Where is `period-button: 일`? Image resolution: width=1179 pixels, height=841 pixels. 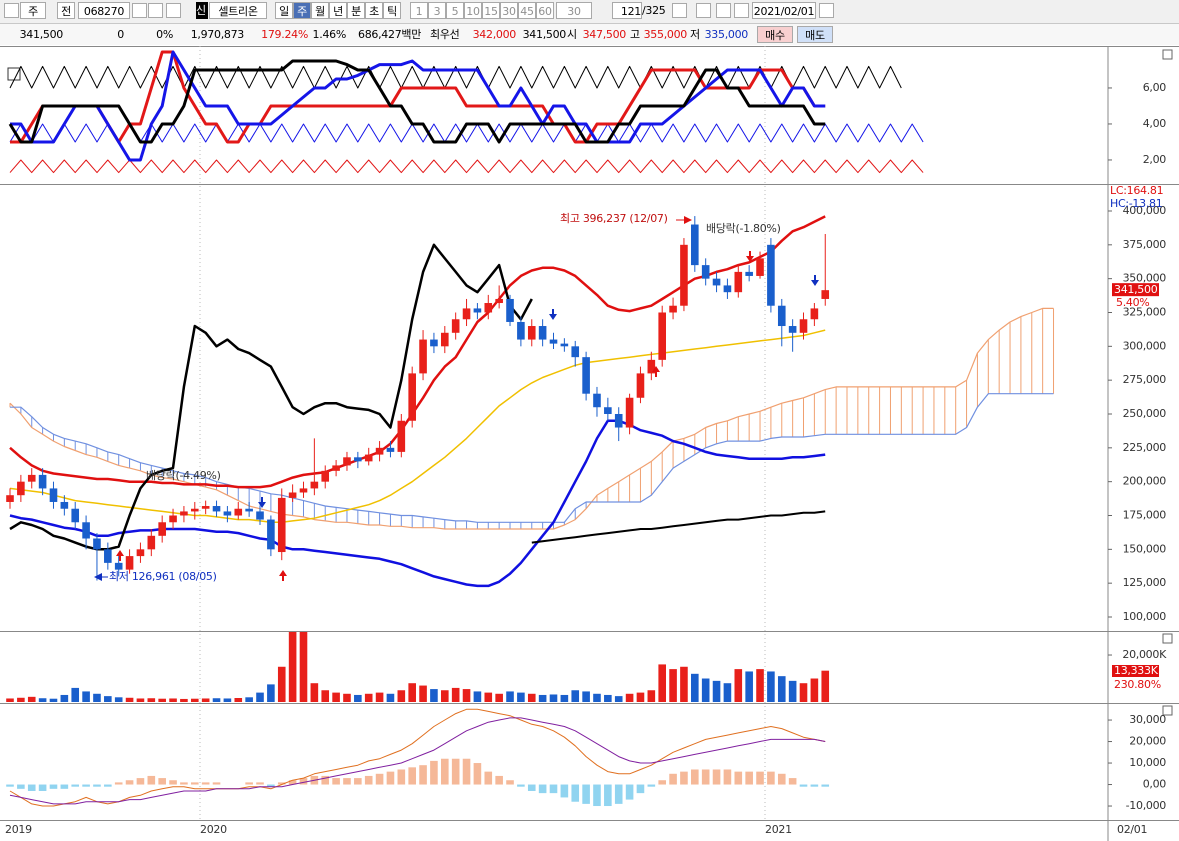
period-button: 일 is located at coordinates (284, 10).